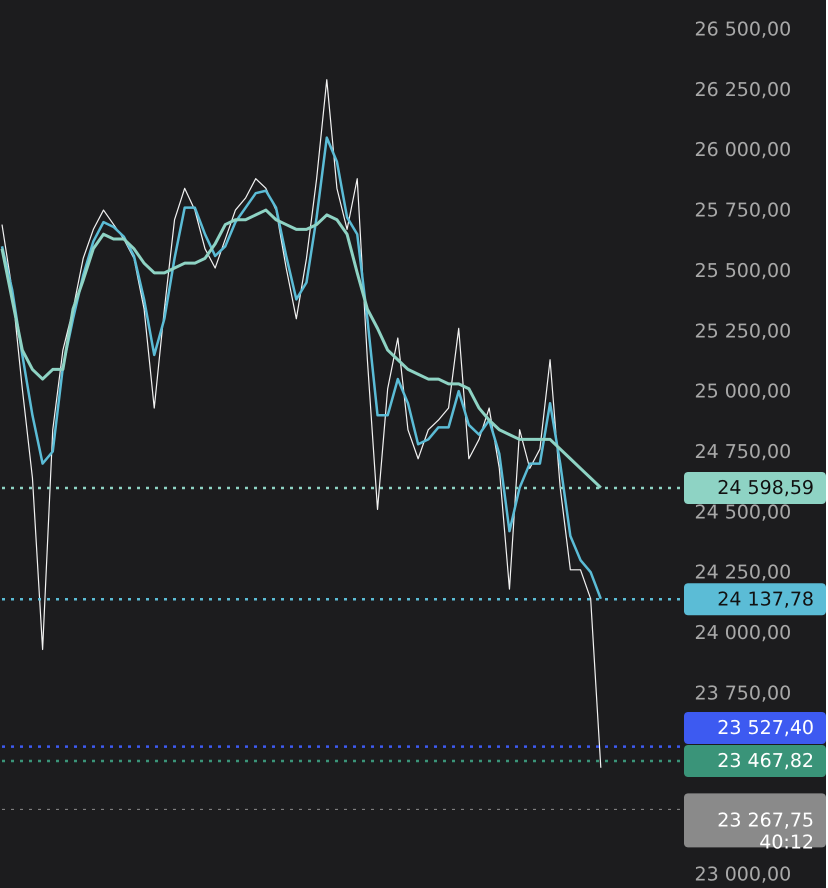  I want to click on ref-line-label: 24 598,59, so click(765, 488).